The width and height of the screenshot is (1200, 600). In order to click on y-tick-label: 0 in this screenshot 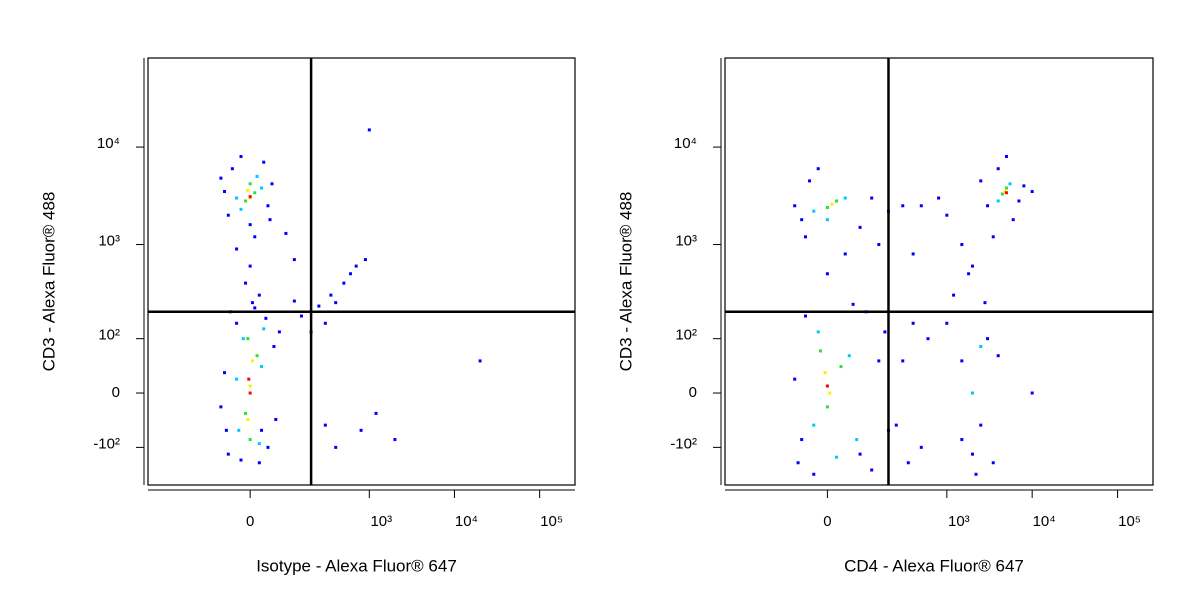, I will do `click(116, 392)`.